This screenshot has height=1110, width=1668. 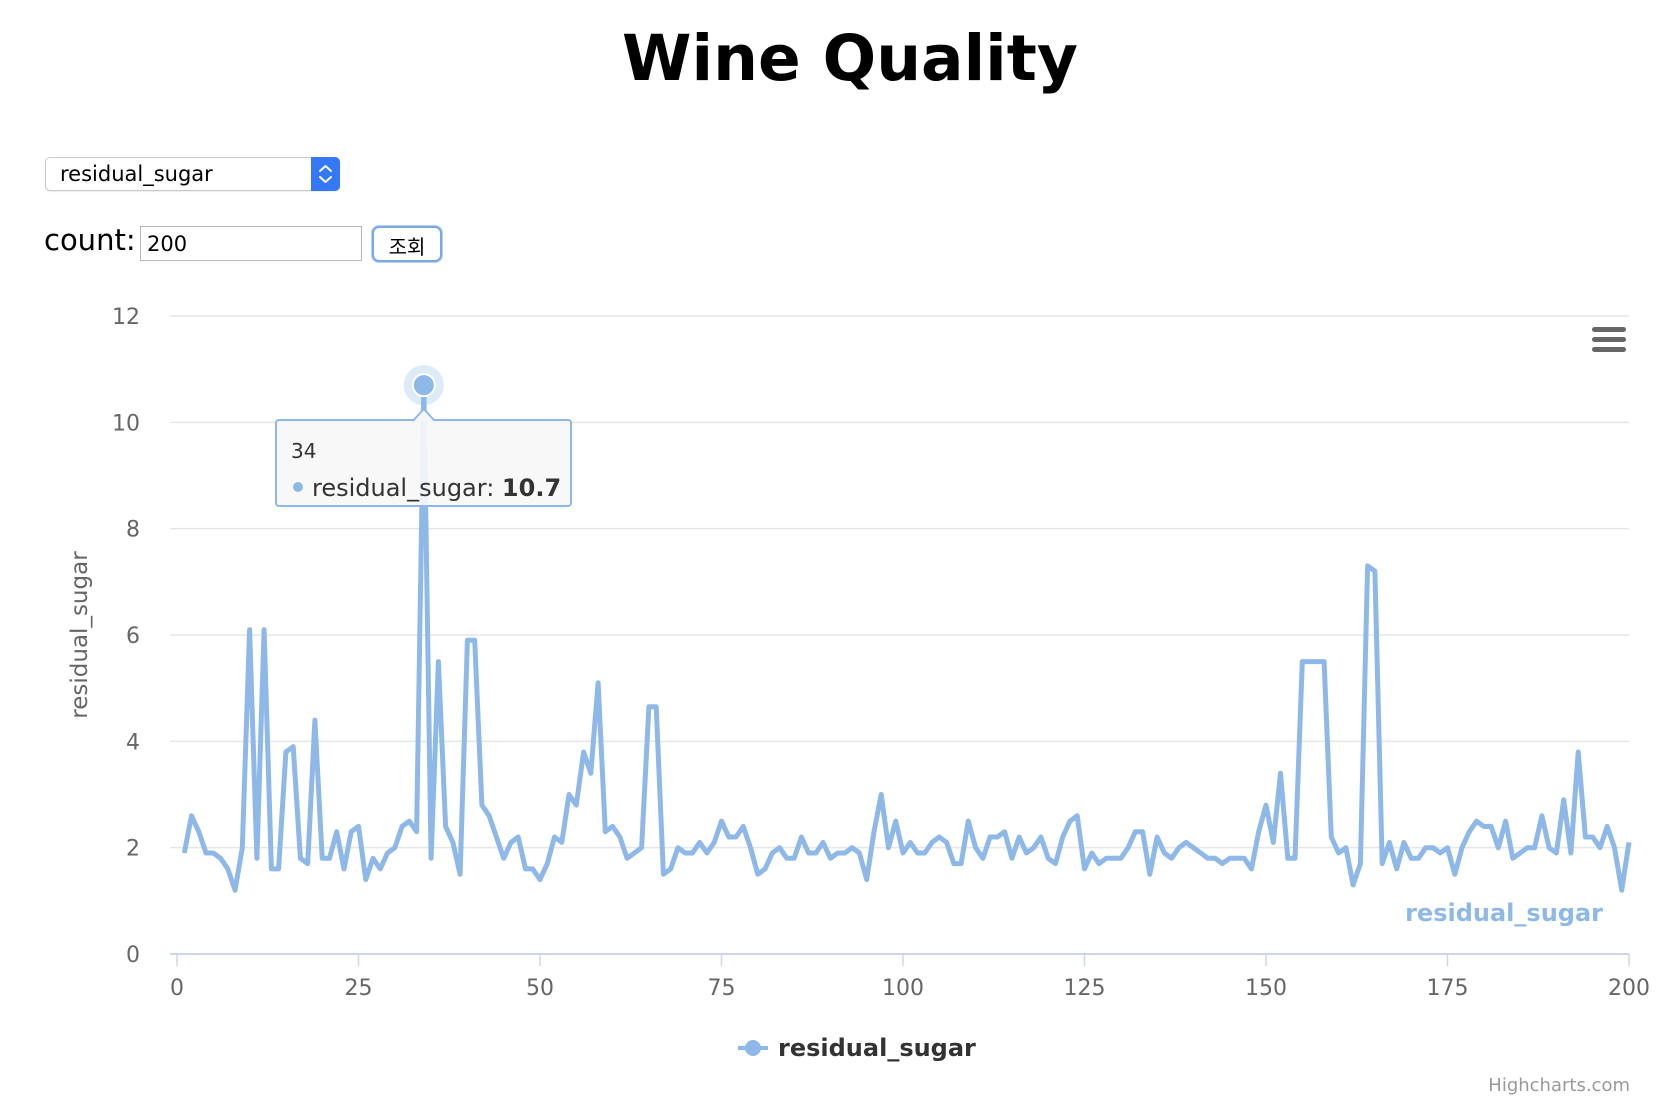 What do you see at coordinates (1085, 988) in the screenshot?
I see `x-tick-label: 125` at bounding box center [1085, 988].